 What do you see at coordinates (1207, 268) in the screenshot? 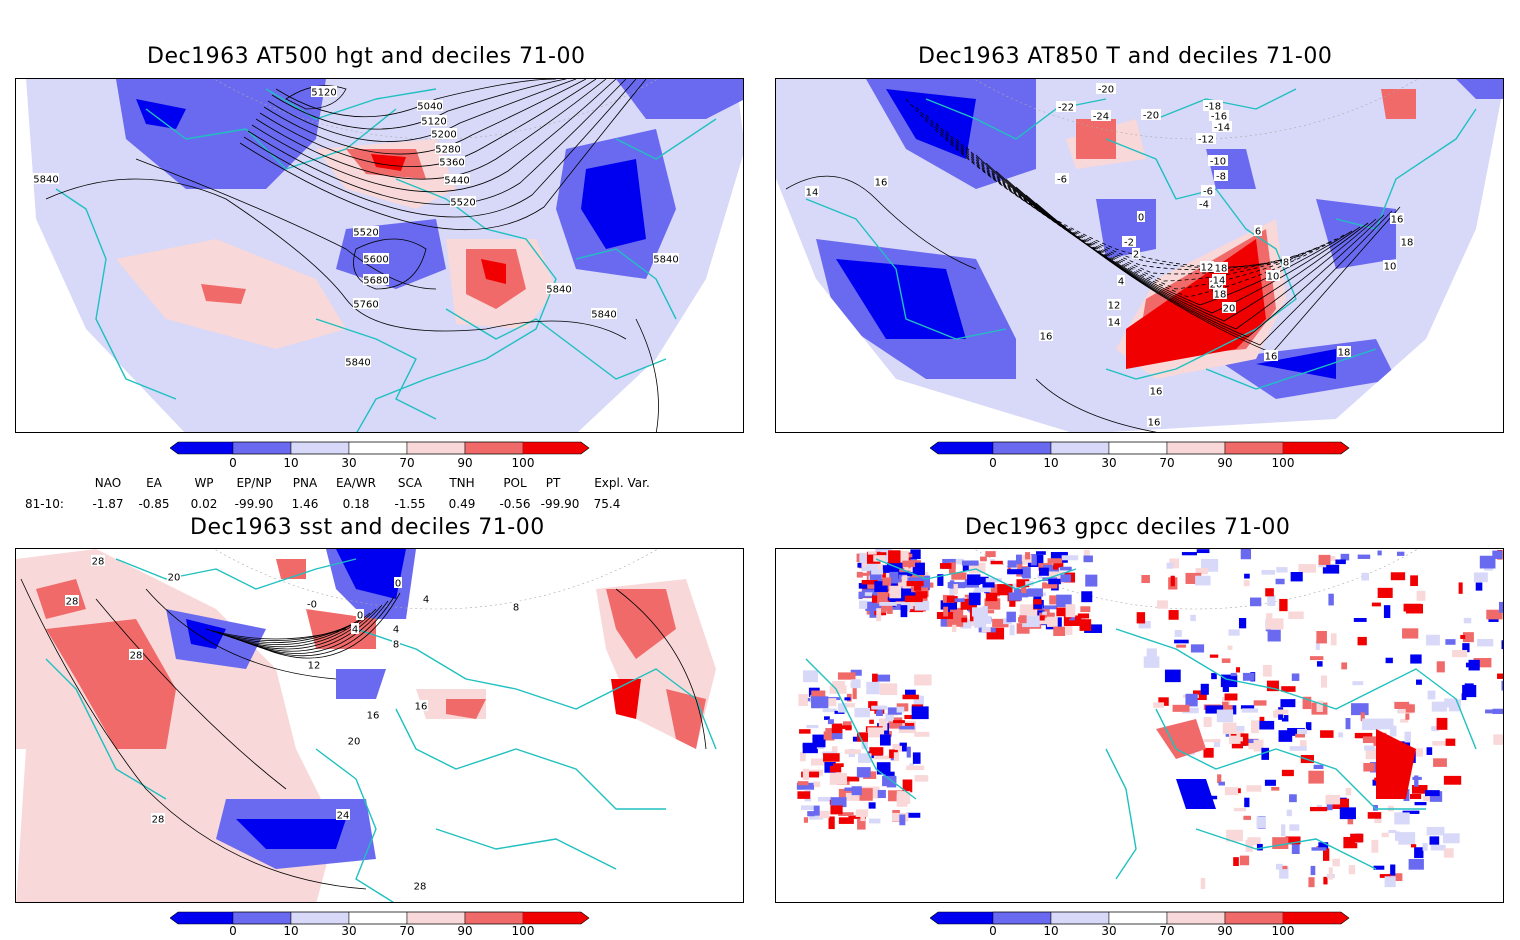
I see `contour-label: 12` at bounding box center [1207, 268].